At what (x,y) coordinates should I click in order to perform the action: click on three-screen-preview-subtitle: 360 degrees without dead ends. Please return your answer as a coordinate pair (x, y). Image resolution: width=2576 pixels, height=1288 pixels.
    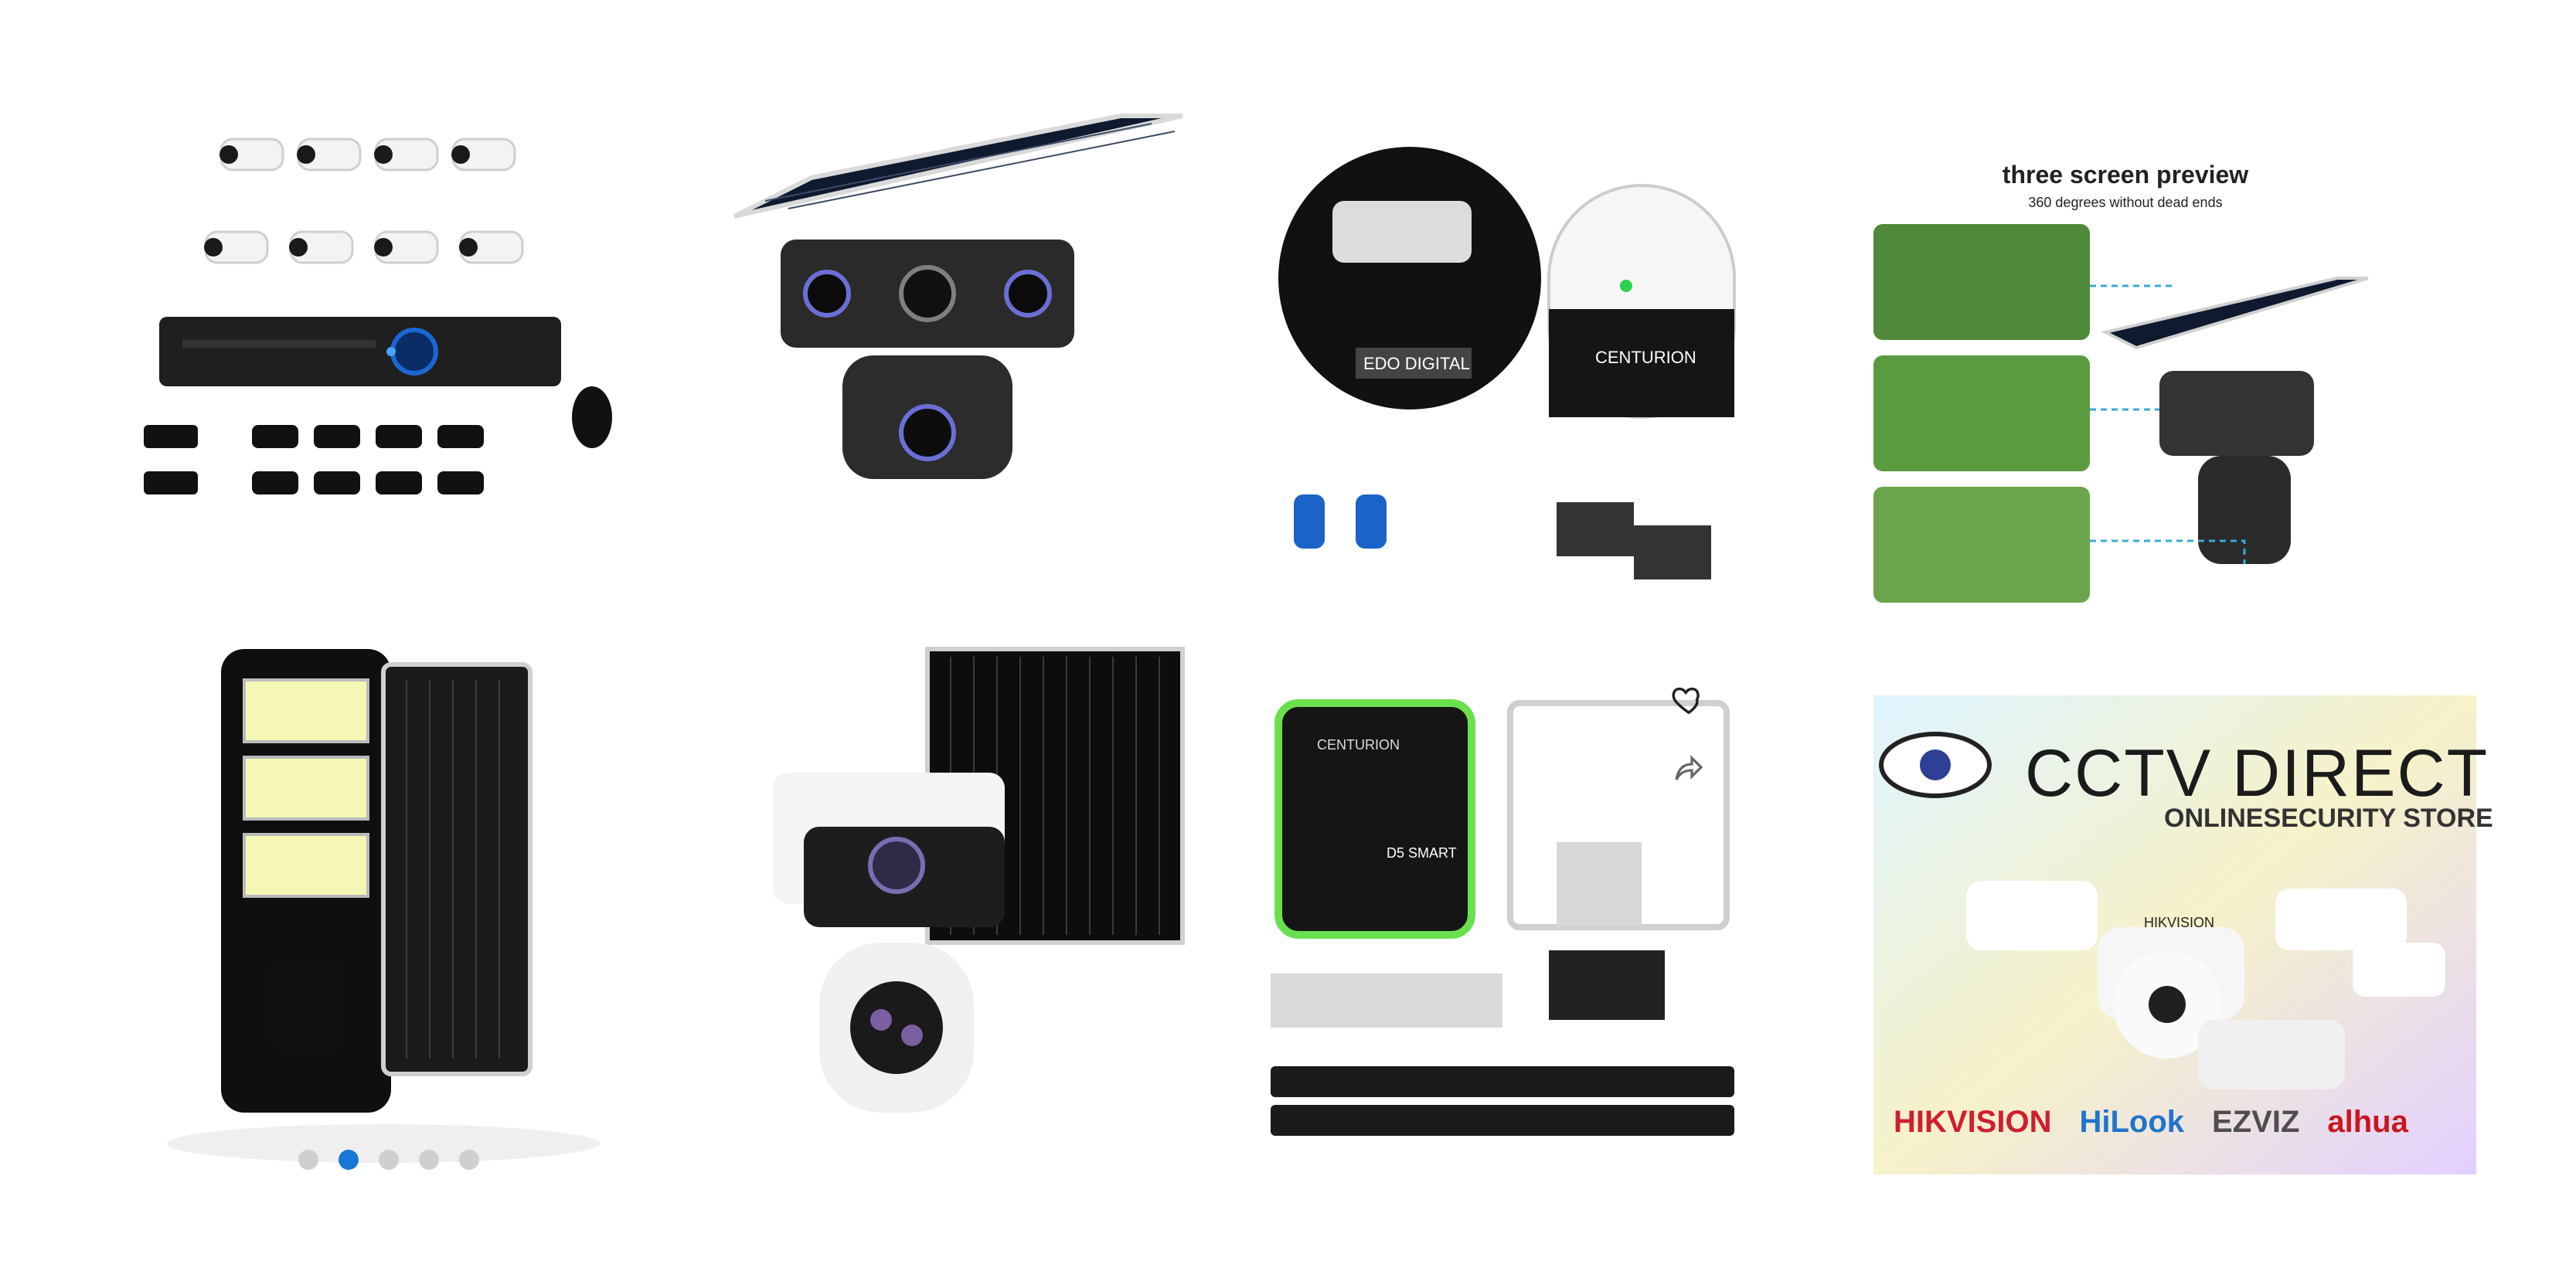
    Looking at the image, I should click on (2125, 202).